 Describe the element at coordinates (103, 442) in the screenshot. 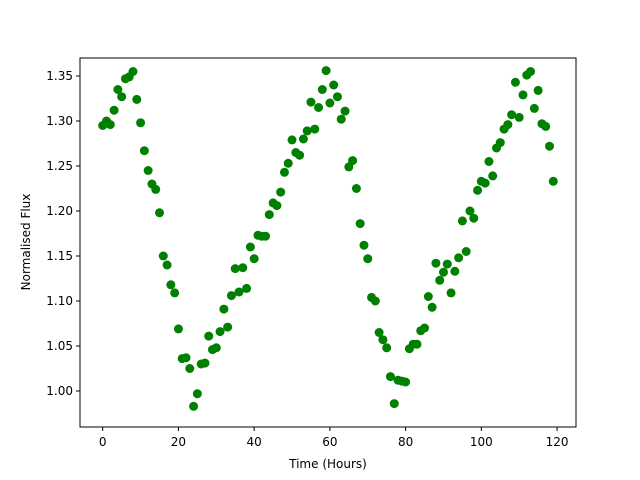

I see `x-tick-label: 0` at that location.